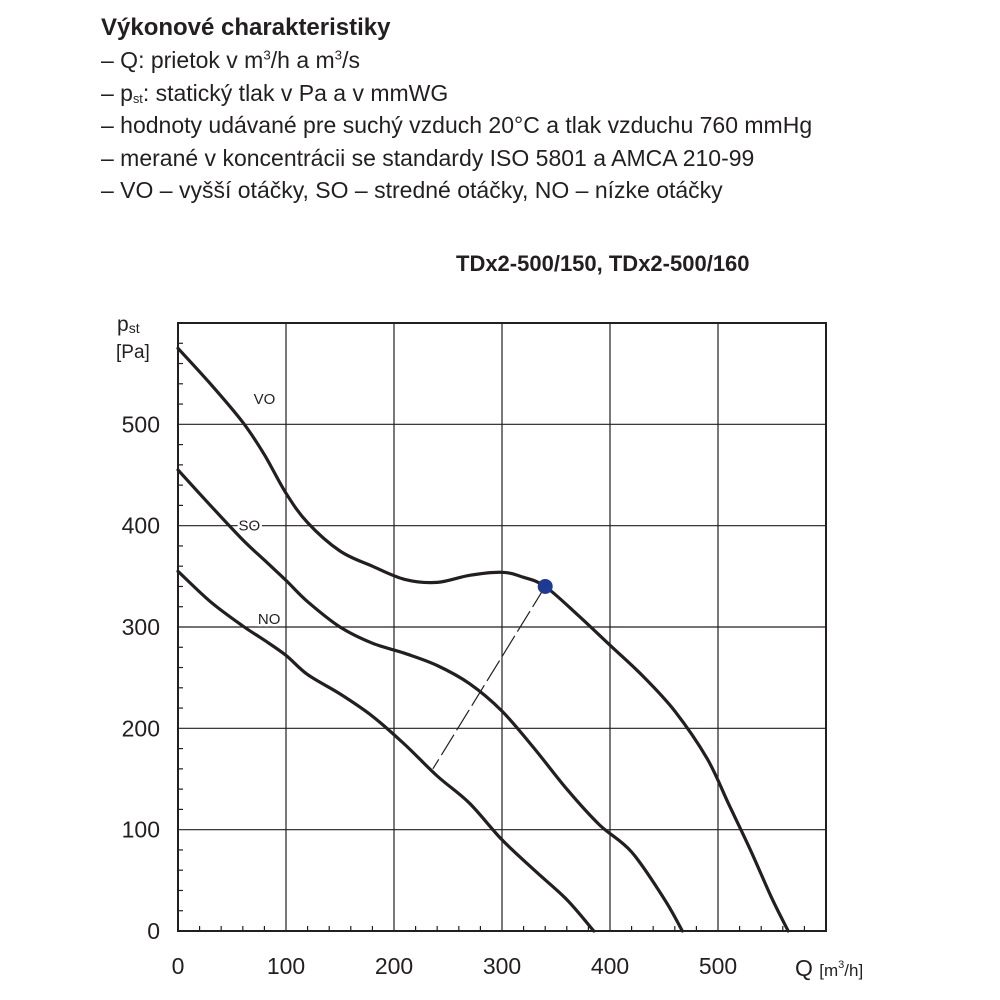  What do you see at coordinates (249, 526) in the screenshot?
I see `series-label-so: SO` at bounding box center [249, 526].